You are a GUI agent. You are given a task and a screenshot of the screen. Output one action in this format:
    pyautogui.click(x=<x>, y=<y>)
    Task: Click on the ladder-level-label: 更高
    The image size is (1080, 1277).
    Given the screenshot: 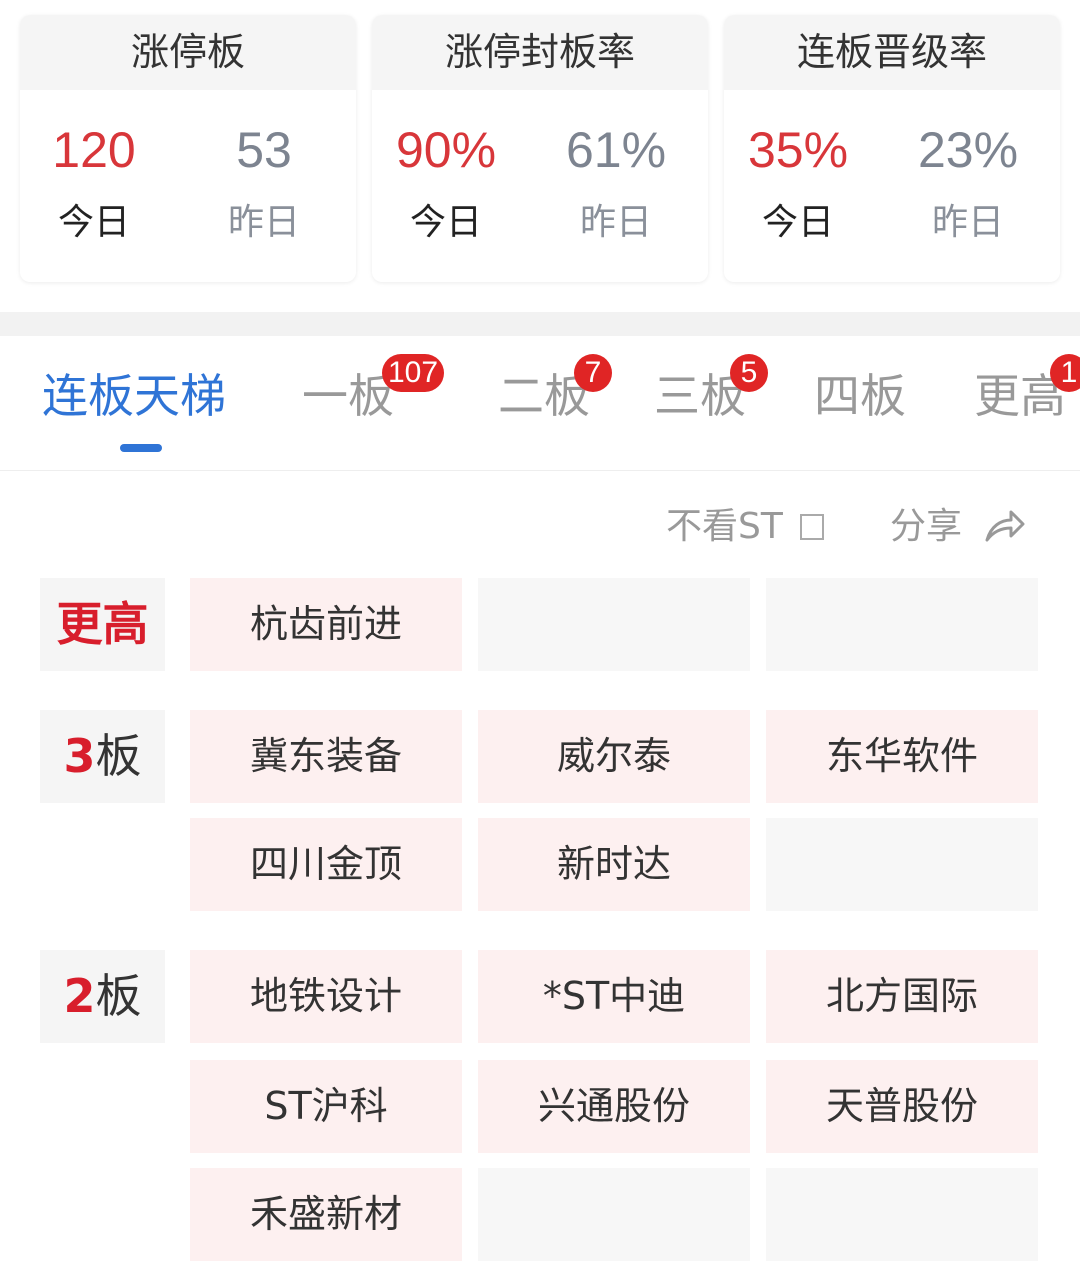 What is the action you would take?
    pyautogui.click(x=102, y=624)
    